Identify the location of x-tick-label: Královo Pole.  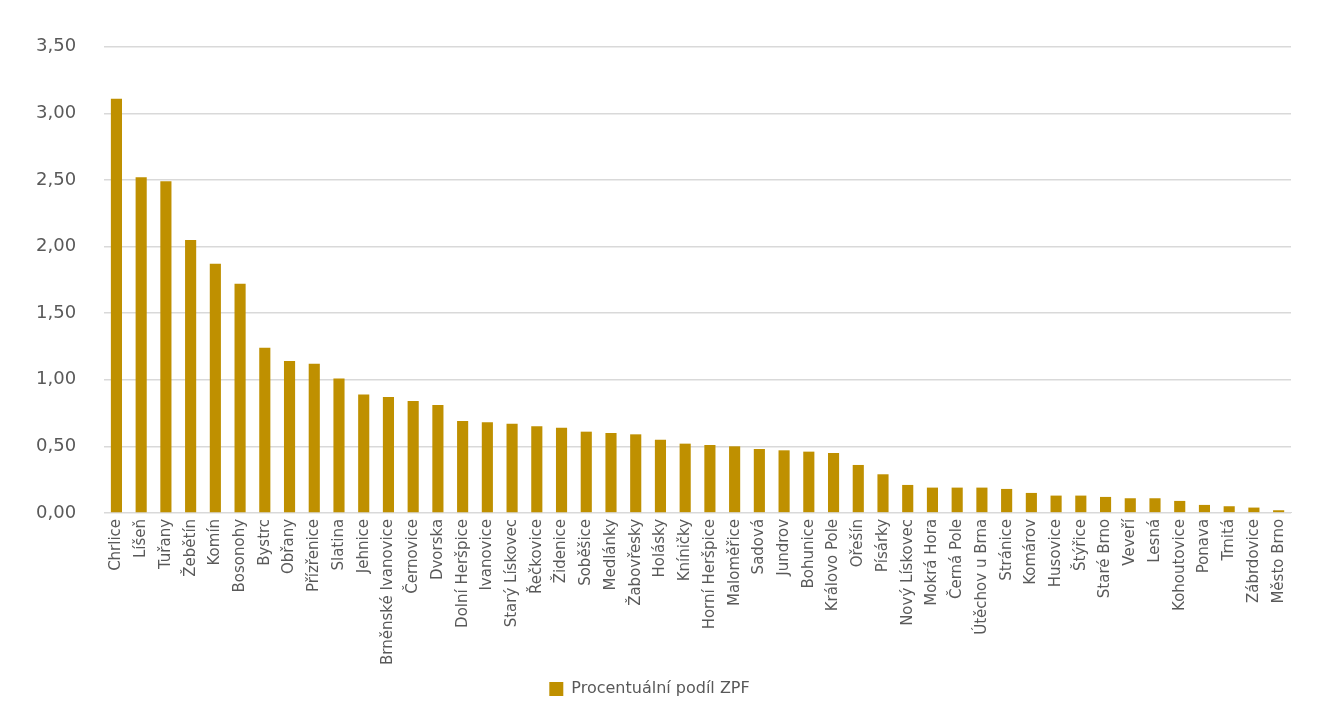
(832, 565).